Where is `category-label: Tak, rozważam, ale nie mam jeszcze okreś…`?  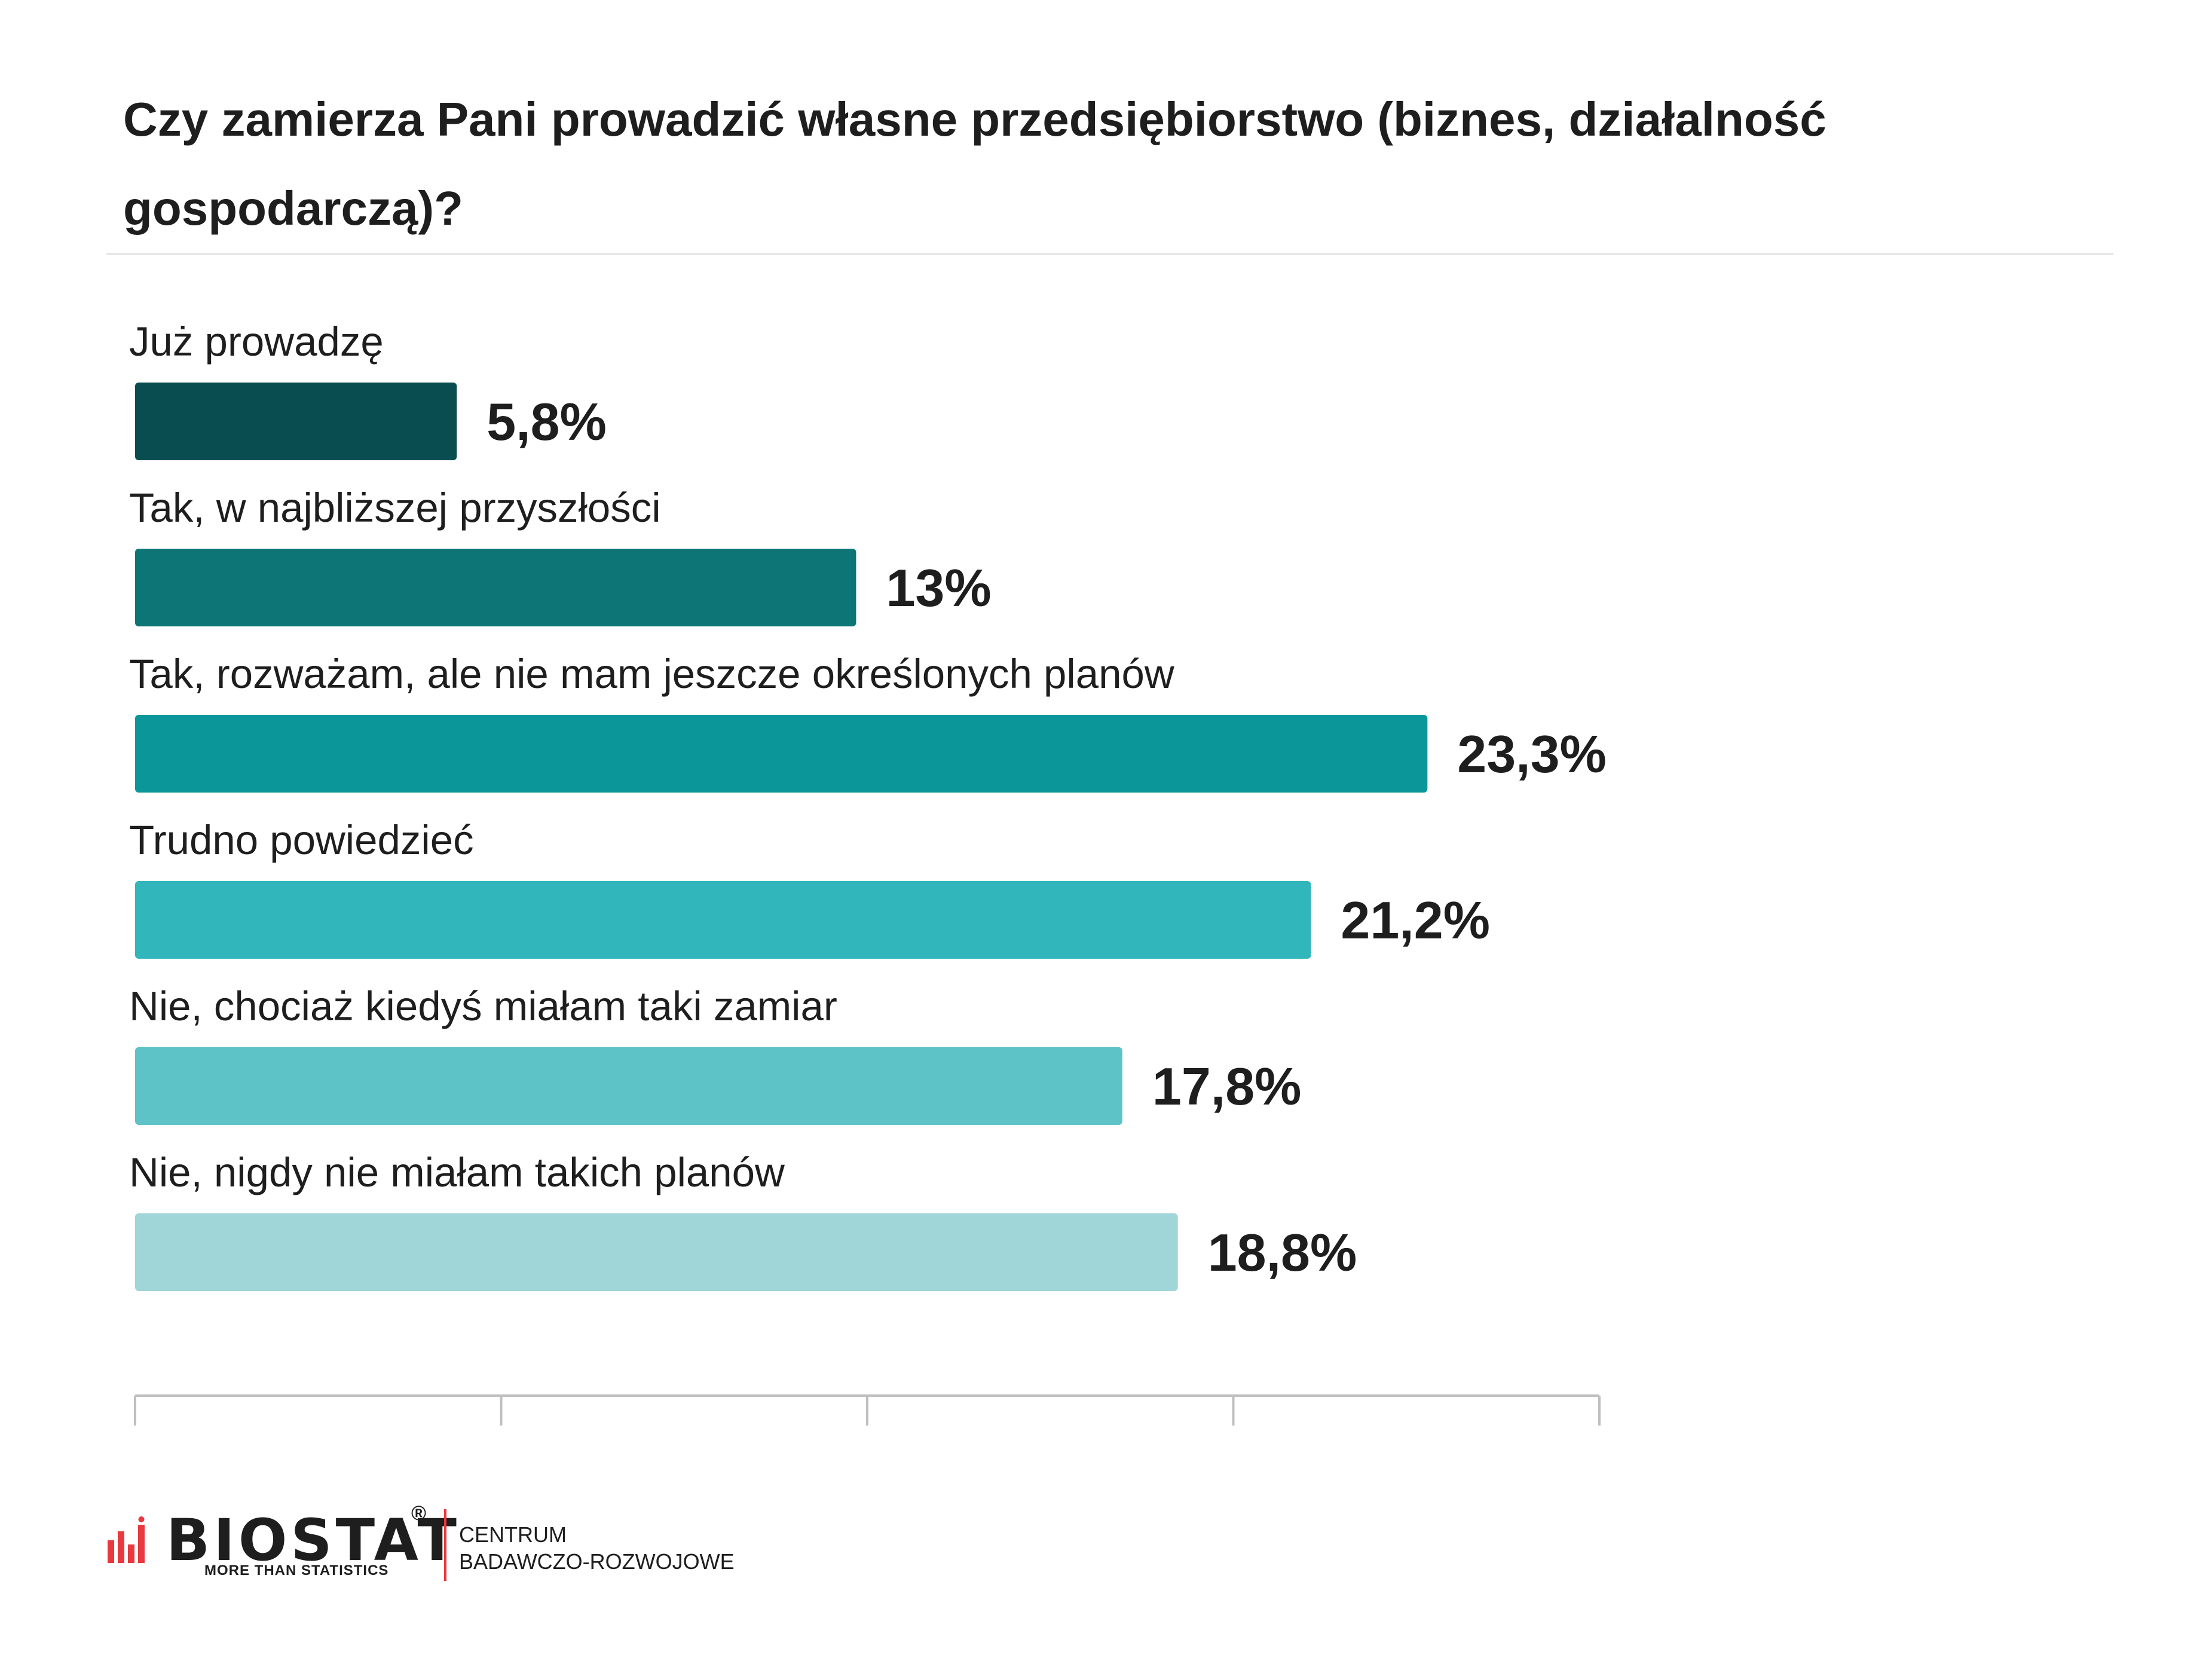
category-label: Tak, rozważam, ale nie mam jeszcze okreś… is located at coordinates (651, 674).